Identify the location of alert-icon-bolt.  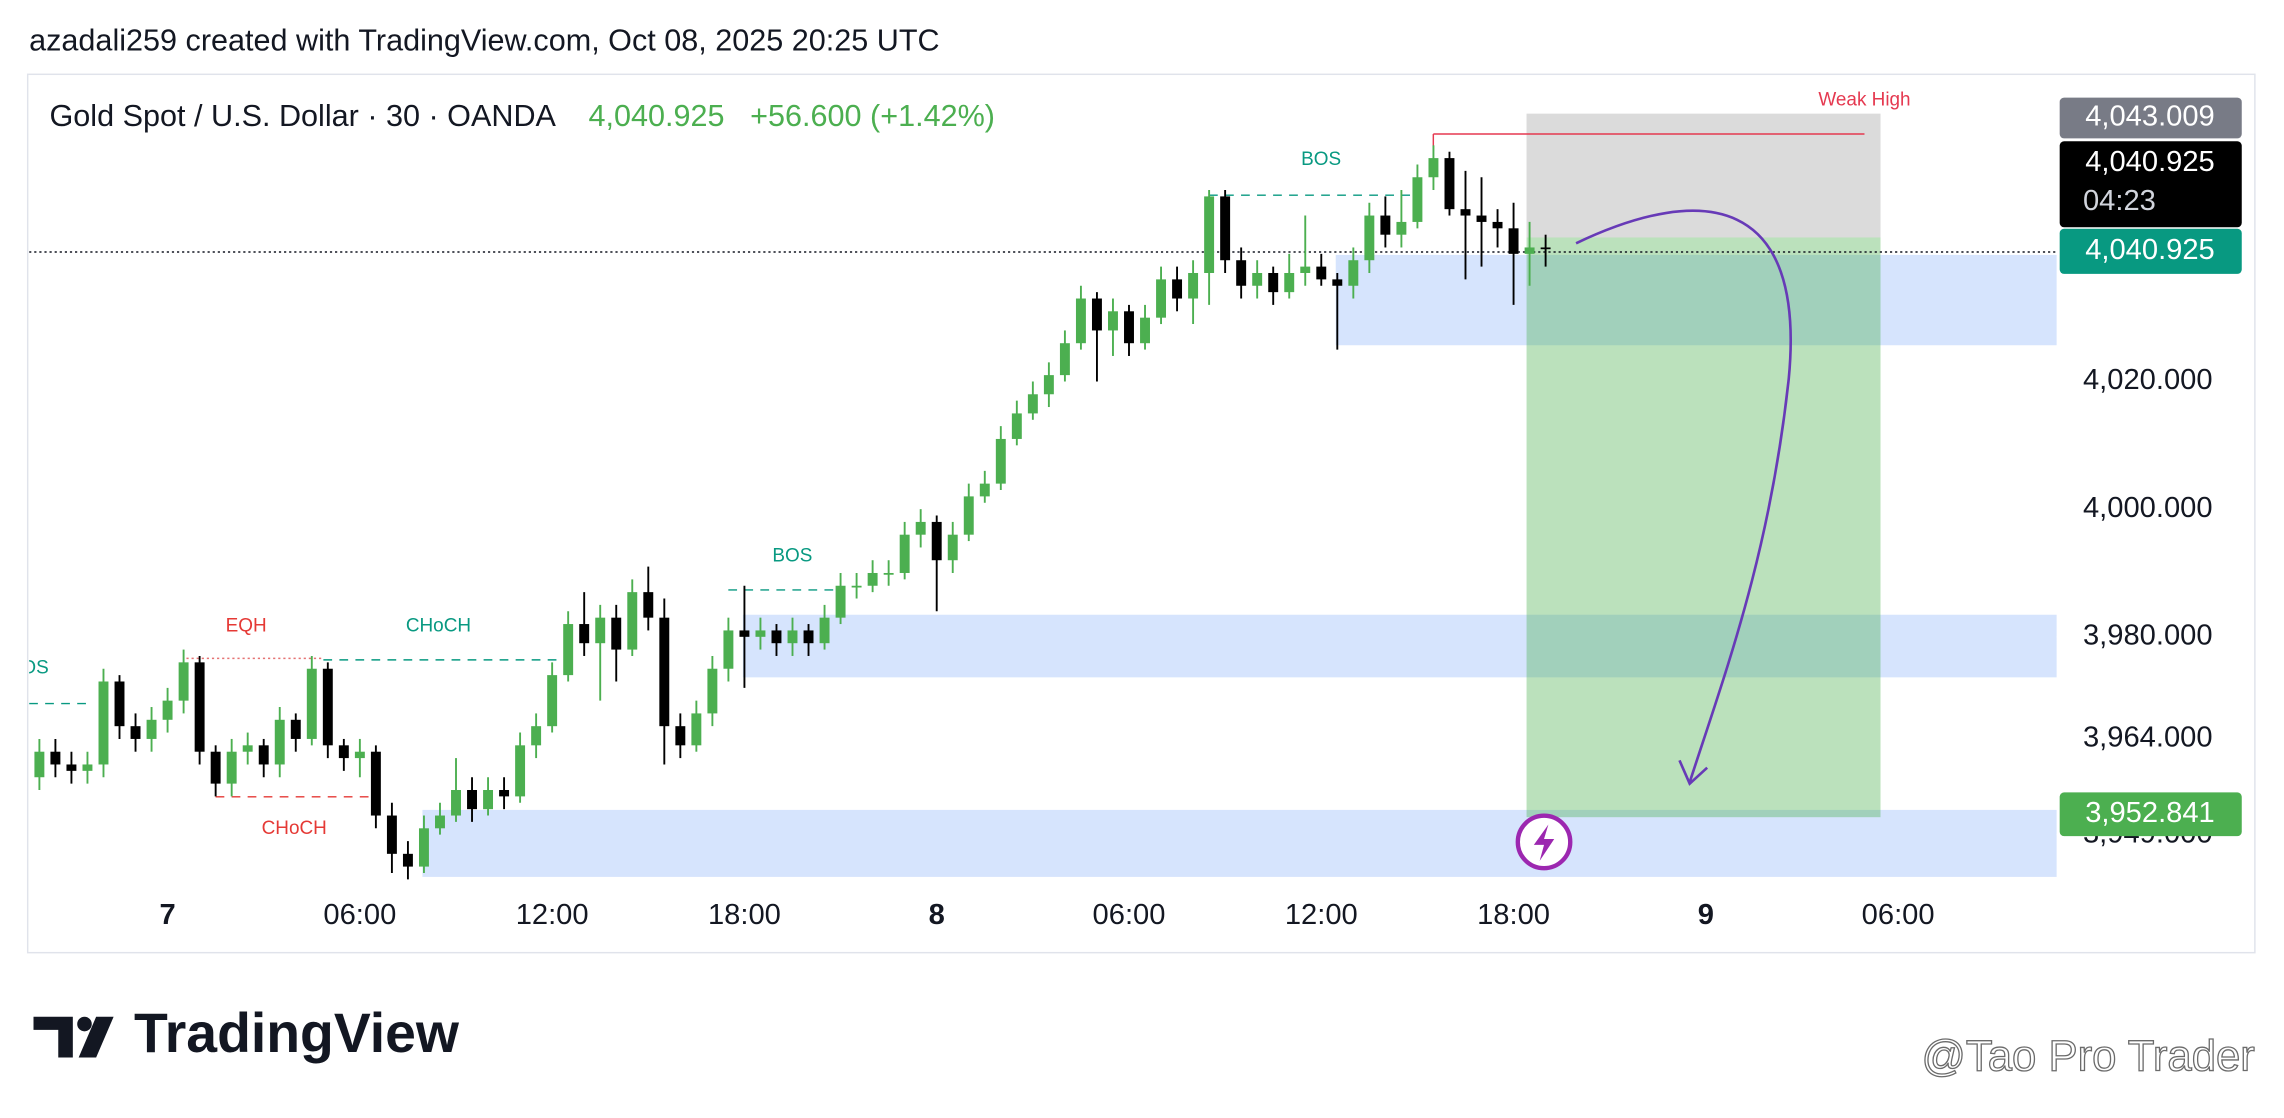
(1544, 842).